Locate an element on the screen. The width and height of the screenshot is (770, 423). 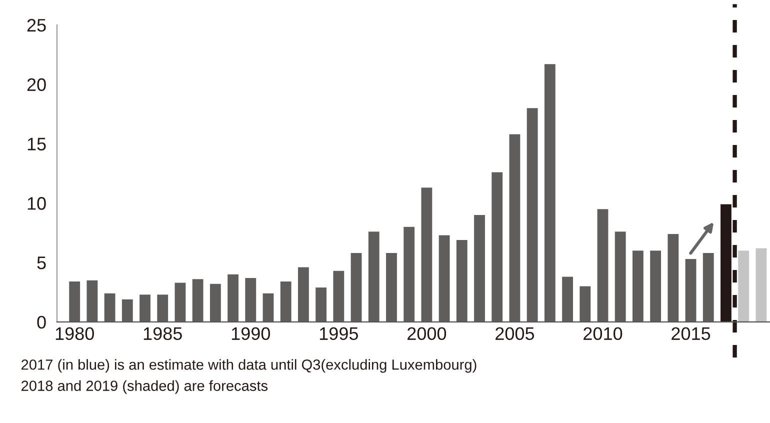
x-tick-label: 1980 is located at coordinates (75, 333).